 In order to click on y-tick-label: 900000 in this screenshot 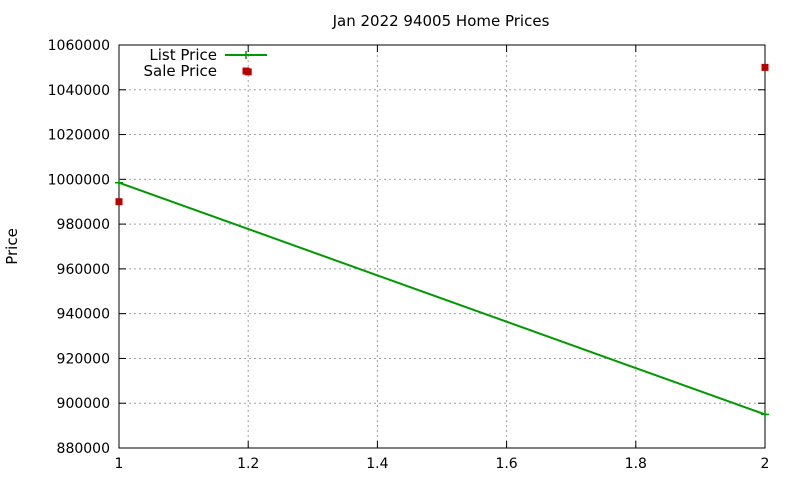, I will do `click(83, 404)`.